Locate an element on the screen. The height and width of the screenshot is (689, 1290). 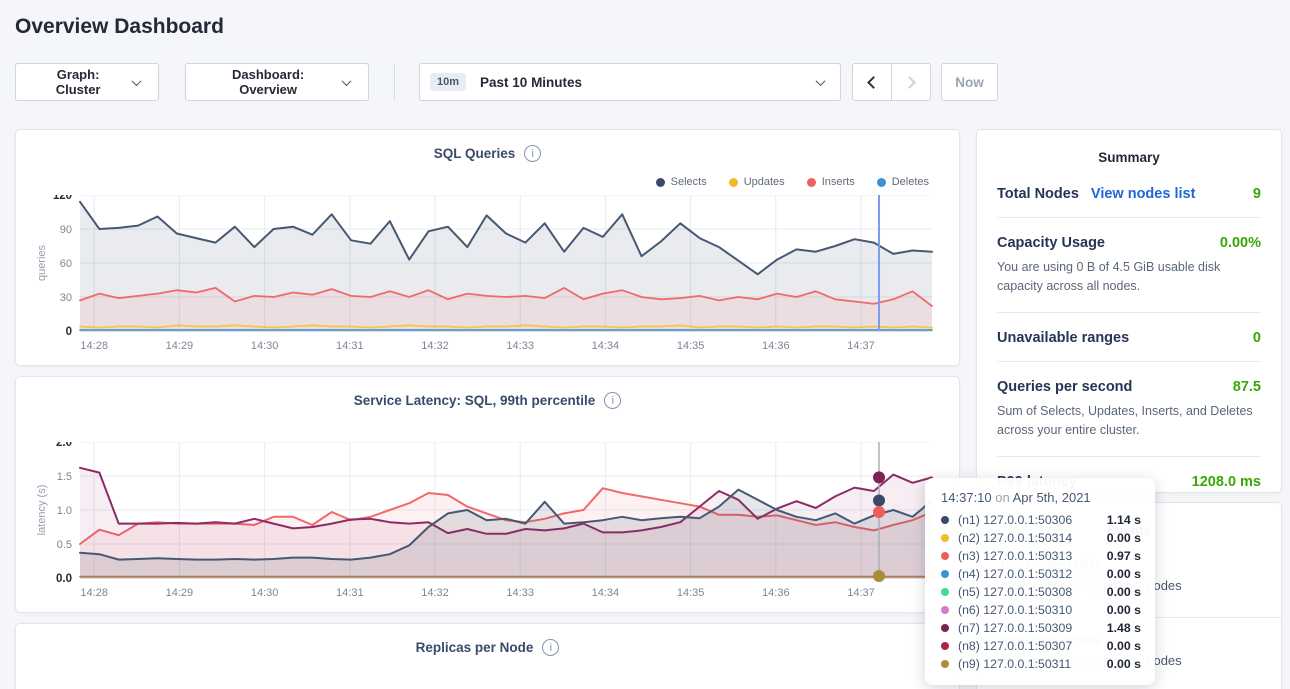
tooltip-node-value: 1.14 s is located at coordinates (1123, 520).